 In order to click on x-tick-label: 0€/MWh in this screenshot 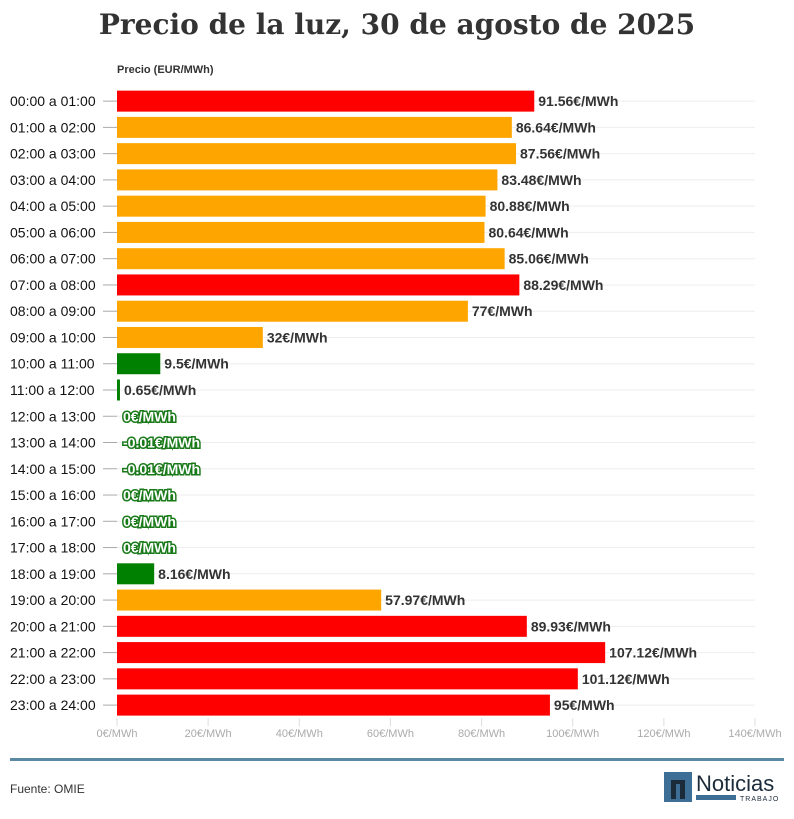, I will do `click(117, 734)`.